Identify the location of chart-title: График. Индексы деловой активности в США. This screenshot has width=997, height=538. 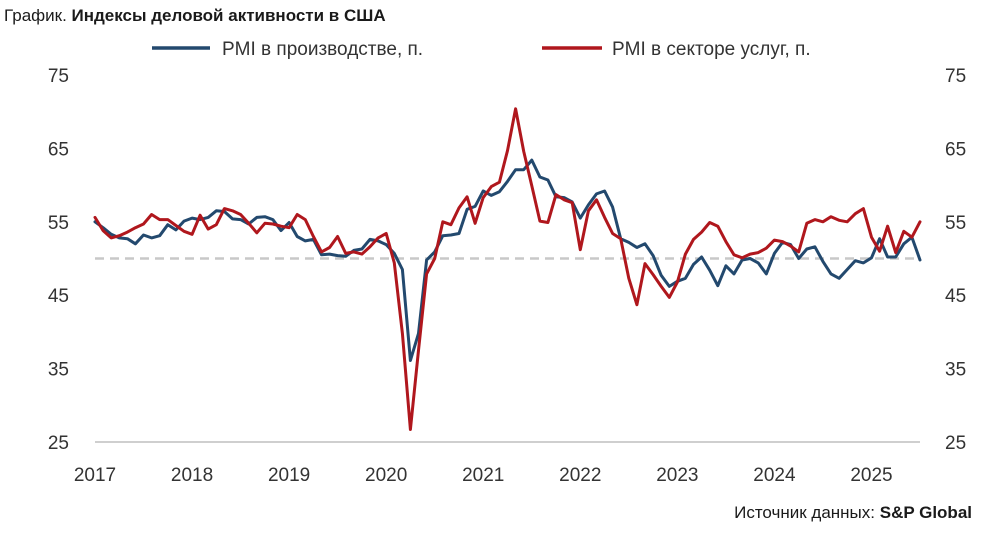
(195, 16).